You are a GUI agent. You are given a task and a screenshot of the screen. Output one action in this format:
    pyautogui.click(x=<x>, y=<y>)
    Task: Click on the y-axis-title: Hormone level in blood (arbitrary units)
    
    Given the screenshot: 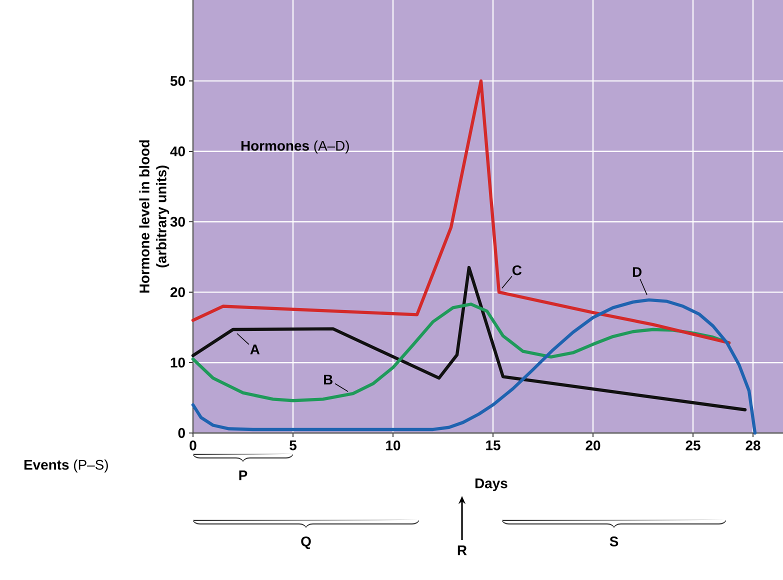 What is the action you would take?
    pyautogui.click(x=154, y=216)
    